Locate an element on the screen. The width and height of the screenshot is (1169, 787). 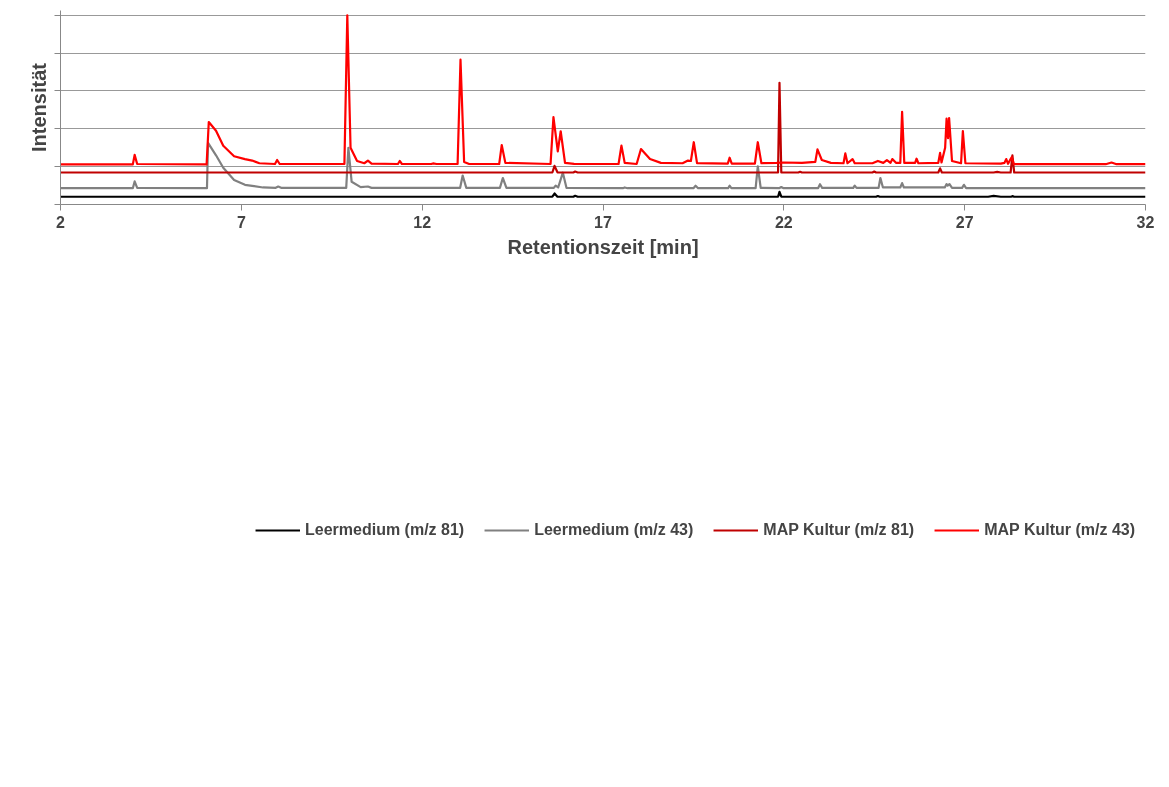
x-tick-label: 7 is located at coordinates (241, 222).